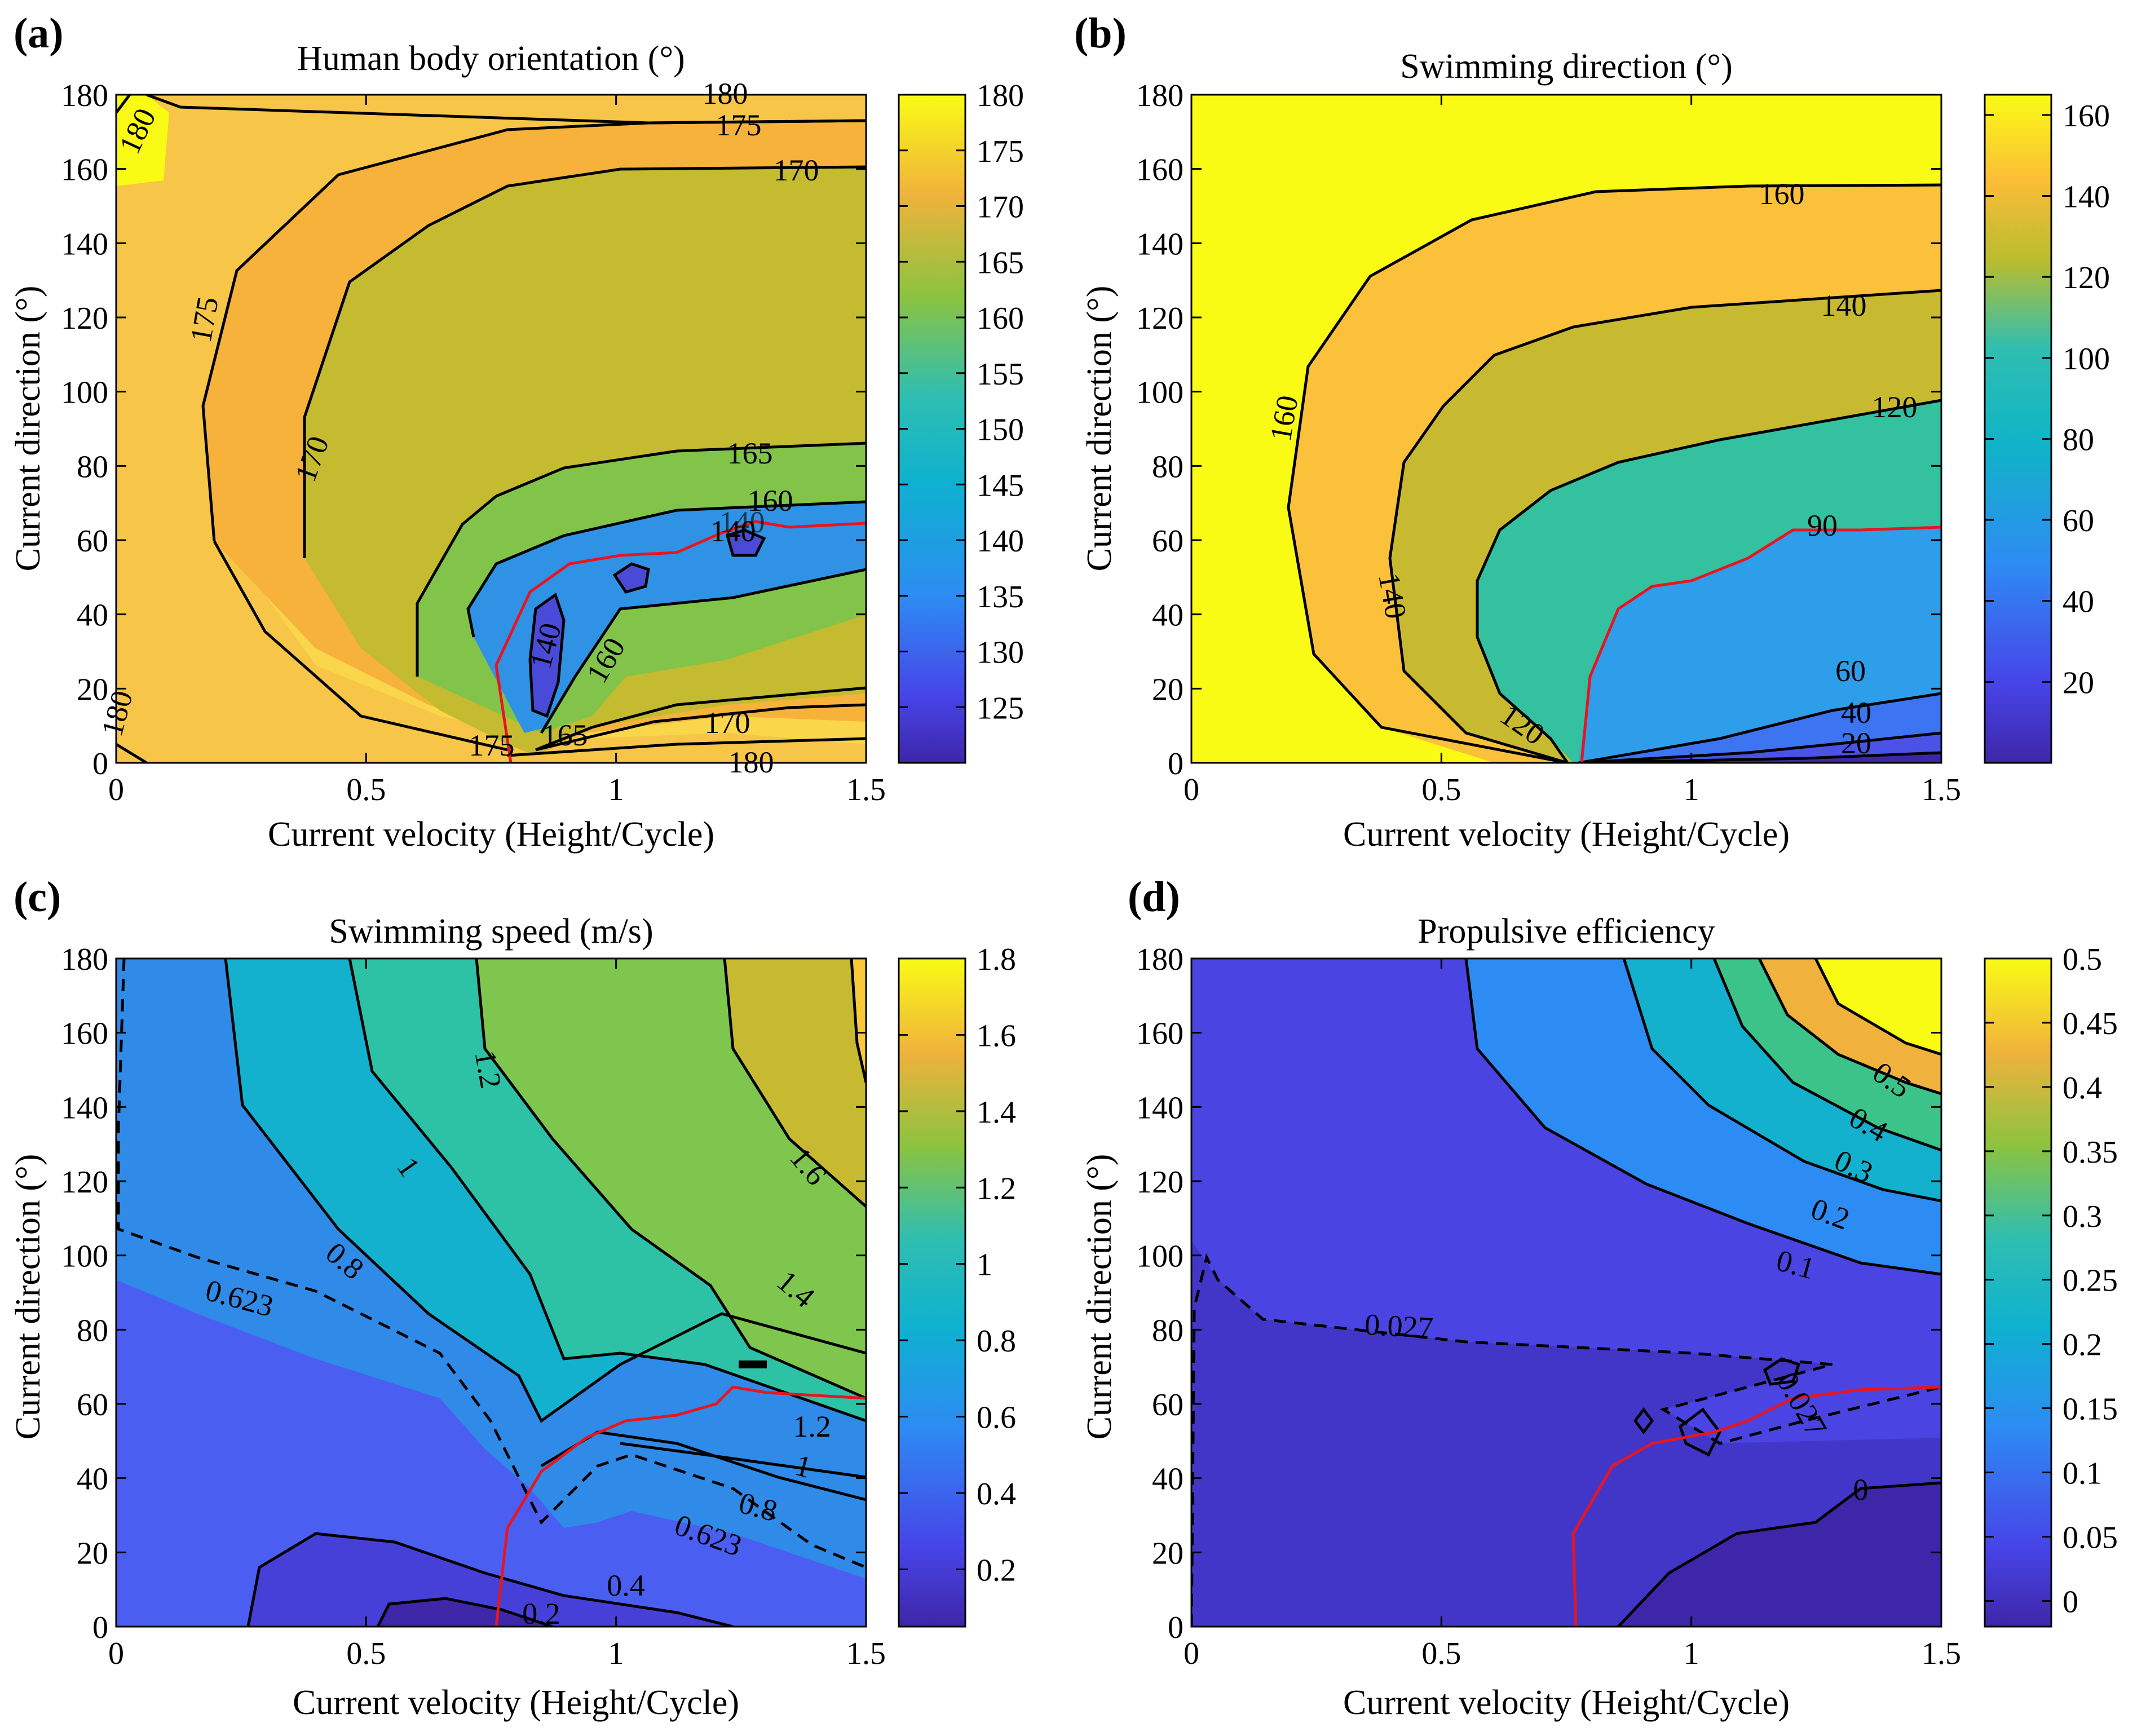  I want to click on contour-label: 0.027, so click(1399, 1326).